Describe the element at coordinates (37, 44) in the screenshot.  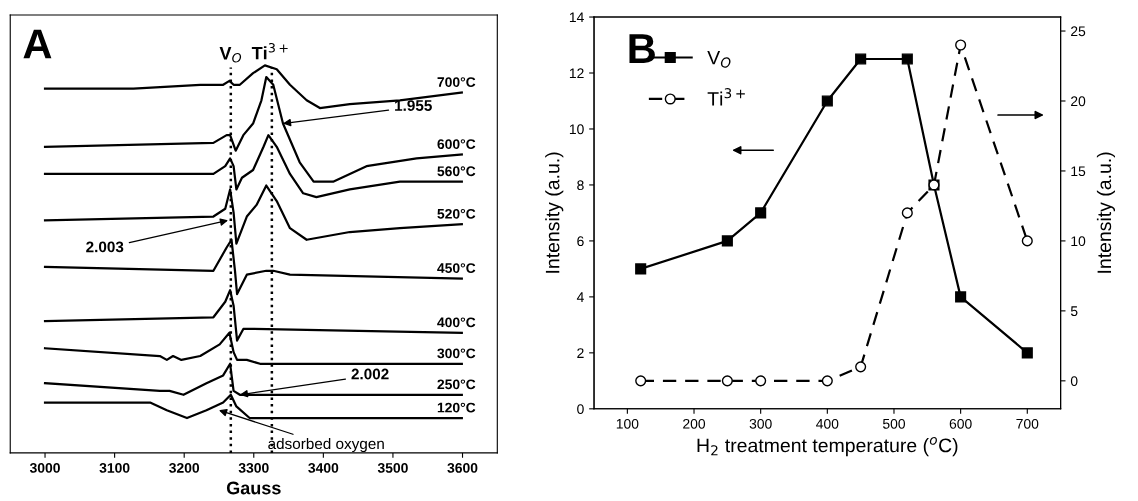
I see `text: A` at that location.